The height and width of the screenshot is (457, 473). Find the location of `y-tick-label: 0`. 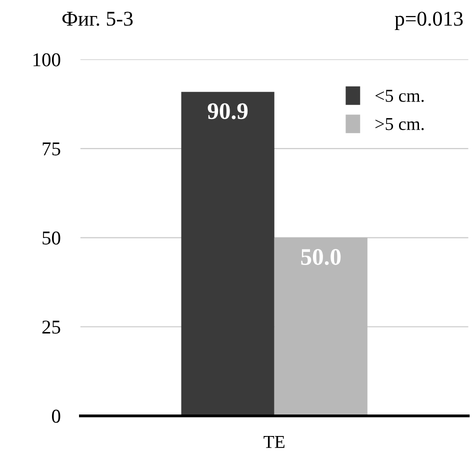

y-tick-label: 0 is located at coordinates (56, 416).